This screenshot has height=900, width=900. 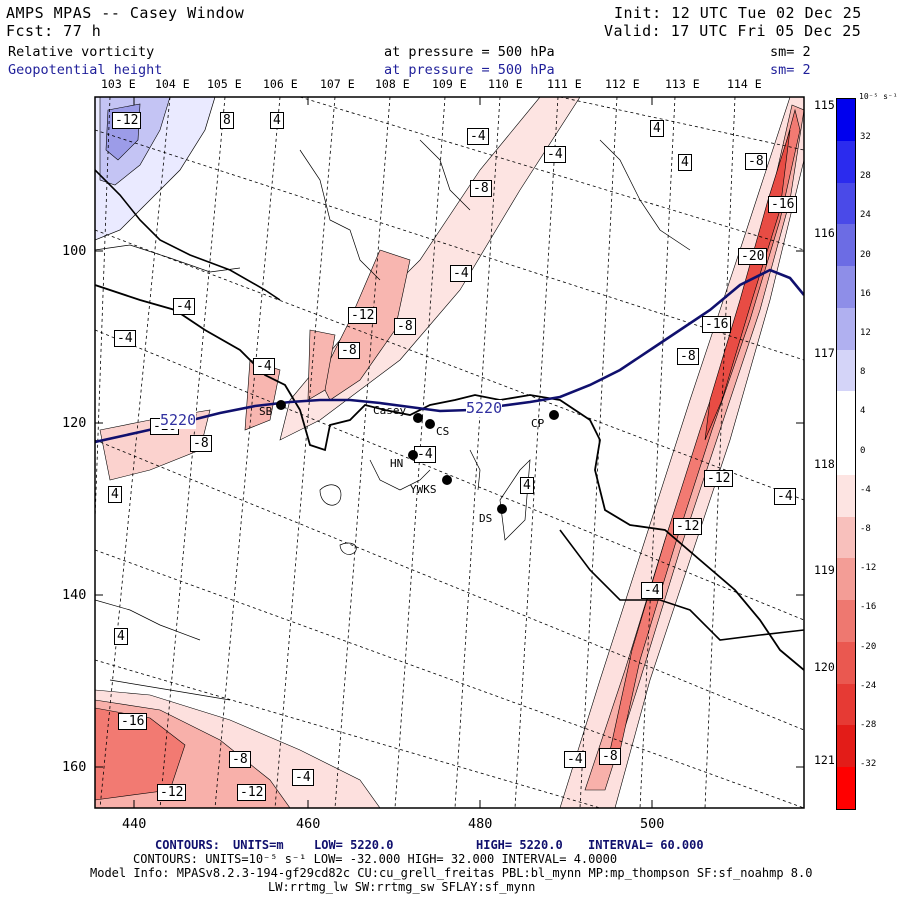 I want to click on colorbar-tick-label: 0, so click(x=863, y=450).